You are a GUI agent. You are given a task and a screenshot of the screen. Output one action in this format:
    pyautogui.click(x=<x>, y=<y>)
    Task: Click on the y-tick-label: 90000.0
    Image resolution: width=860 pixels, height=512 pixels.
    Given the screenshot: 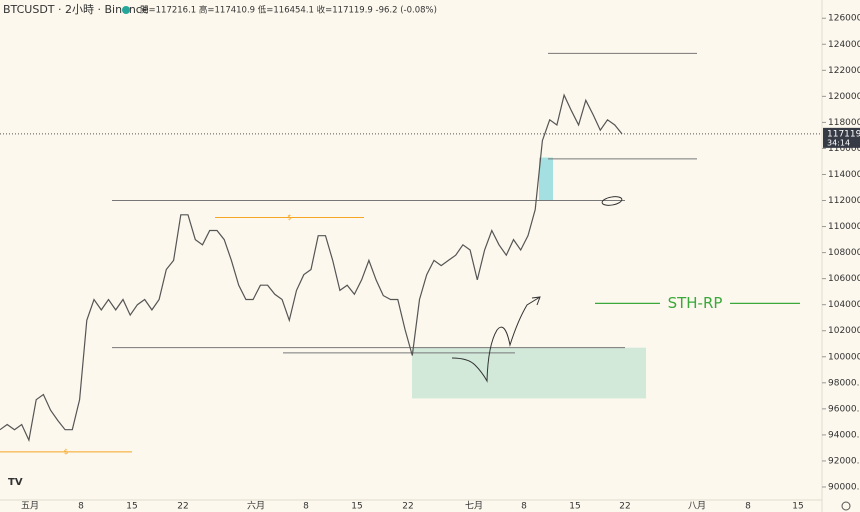 What is the action you would take?
    pyautogui.click(x=844, y=487)
    